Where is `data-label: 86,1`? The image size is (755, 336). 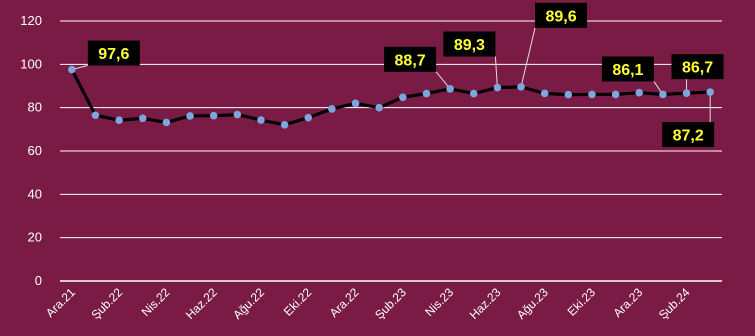 data-label: 86,1 is located at coordinates (627, 70).